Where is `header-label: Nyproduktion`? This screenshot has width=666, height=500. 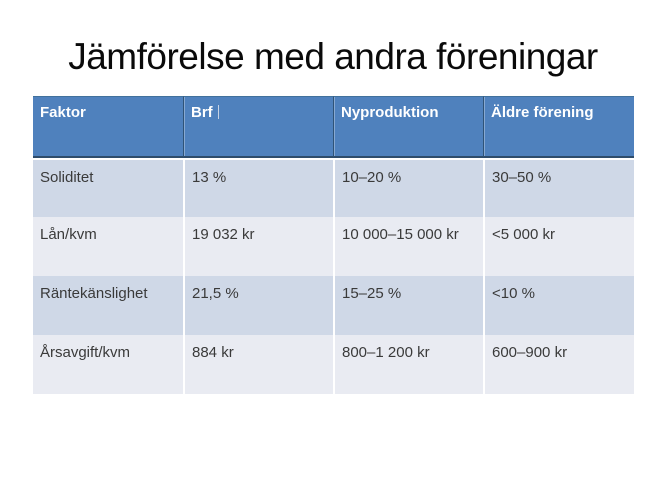 header-label: Nyproduktion is located at coordinates (390, 112).